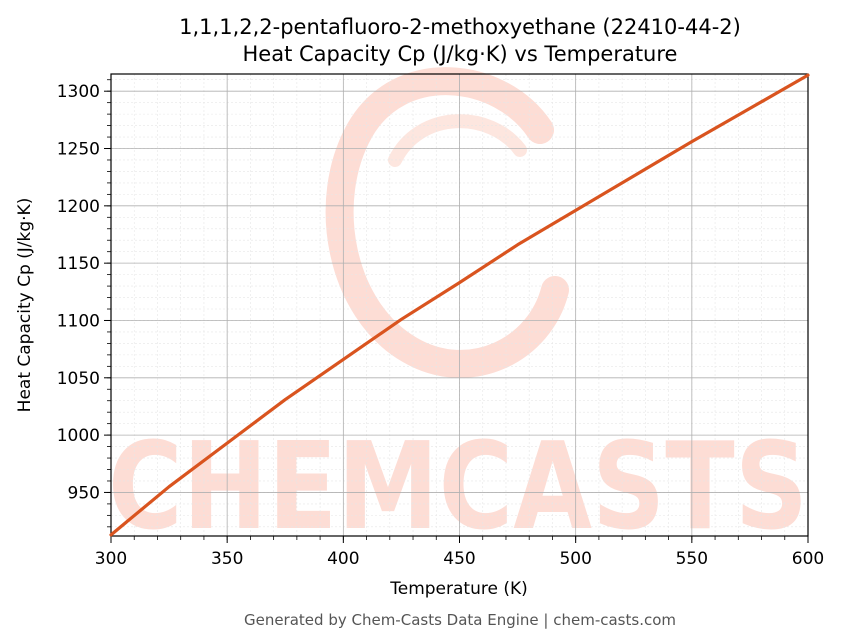  What do you see at coordinates (460, 54) in the screenshot?
I see `chart-subtitle: Heat Capacity Cp (J/kg·K) vs Temperature` at bounding box center [460, 54].